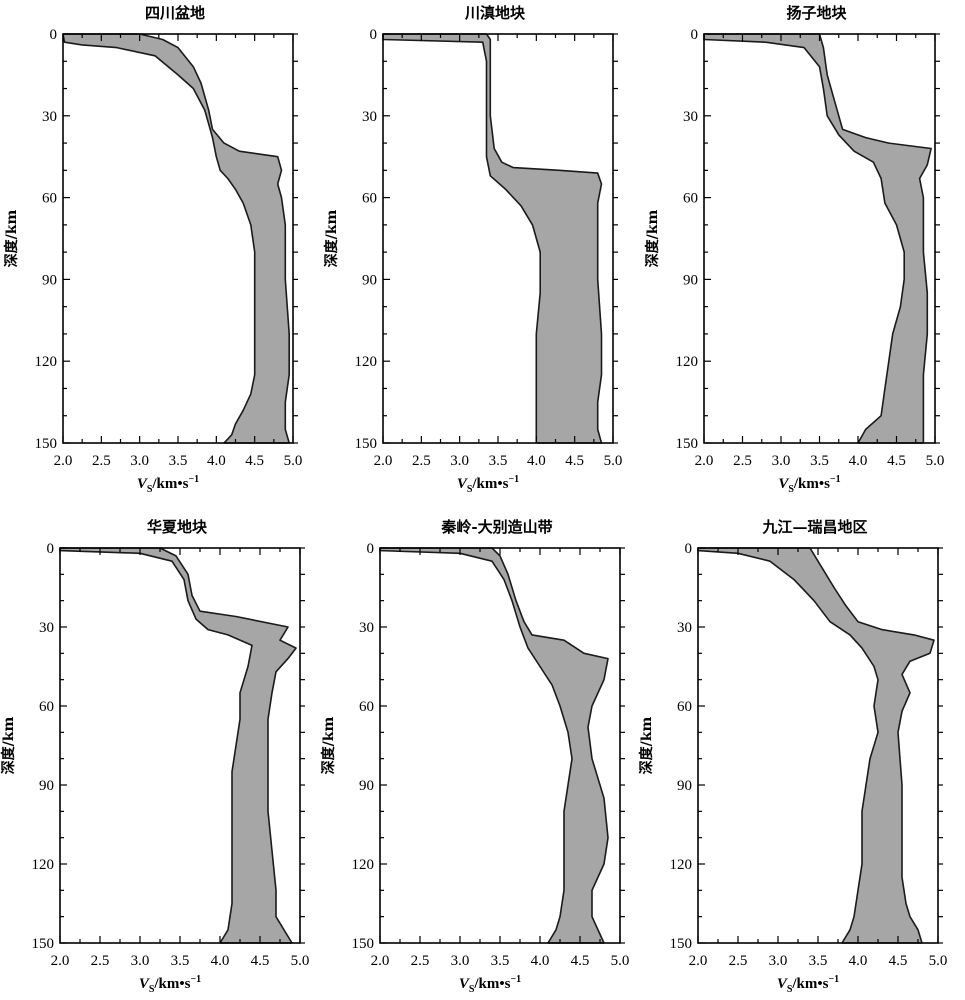  Describe the element at coordinates (496, 527) in the screenshot. I see `panel-title: 秦岭-大别造山带` at that location.